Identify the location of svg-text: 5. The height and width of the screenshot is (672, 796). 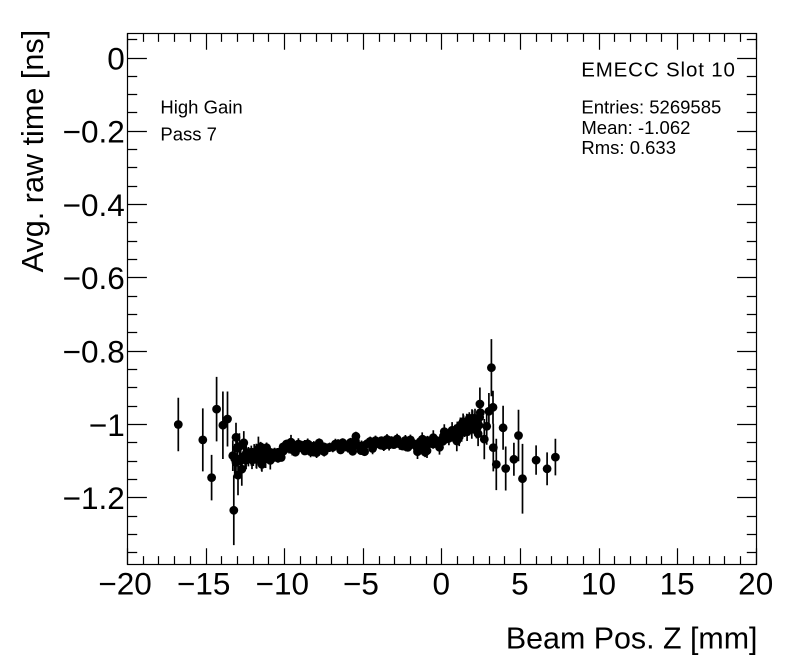
(520, 584).